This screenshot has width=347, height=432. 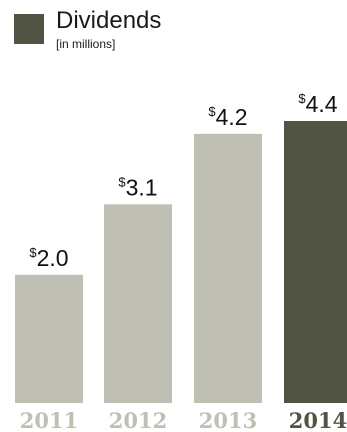 I want to click on category-label-2011: 2011, so click(x=49, y=420).